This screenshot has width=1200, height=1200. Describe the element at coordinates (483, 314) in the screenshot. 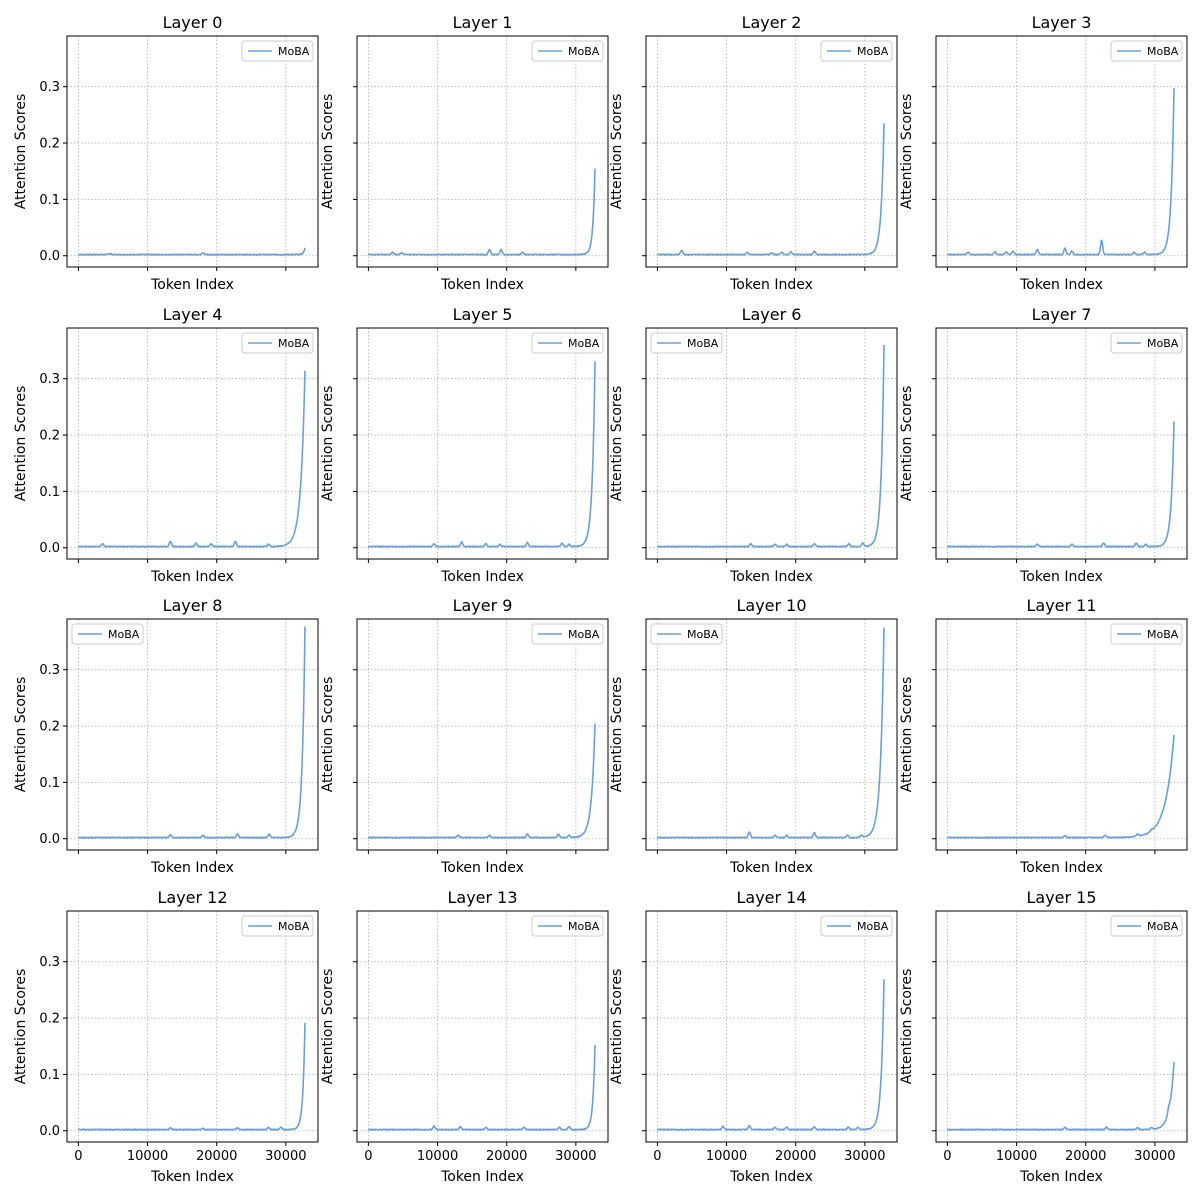

I see `panel-title: Layer 5` at that location.